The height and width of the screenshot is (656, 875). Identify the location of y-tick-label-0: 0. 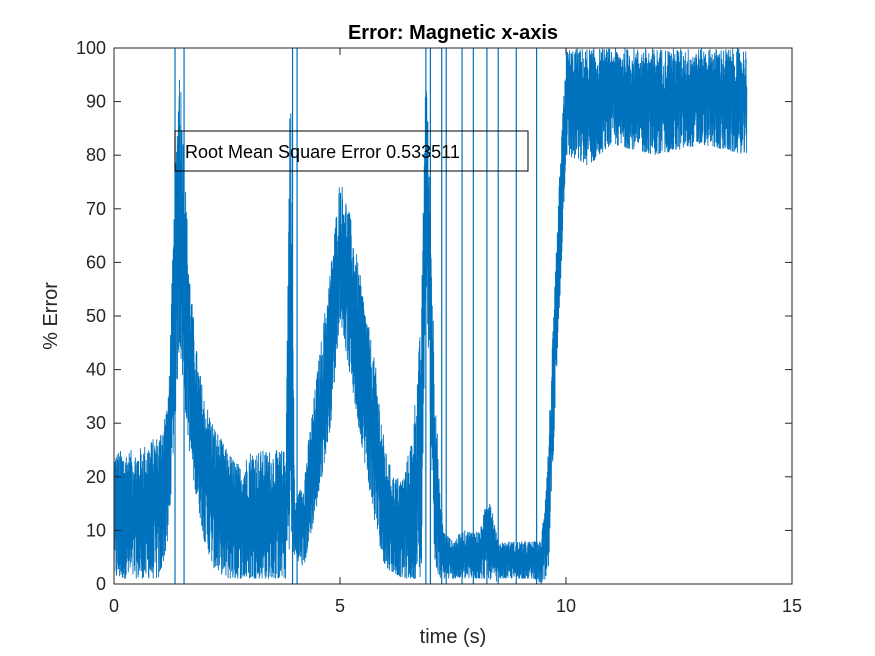
(101, 584).